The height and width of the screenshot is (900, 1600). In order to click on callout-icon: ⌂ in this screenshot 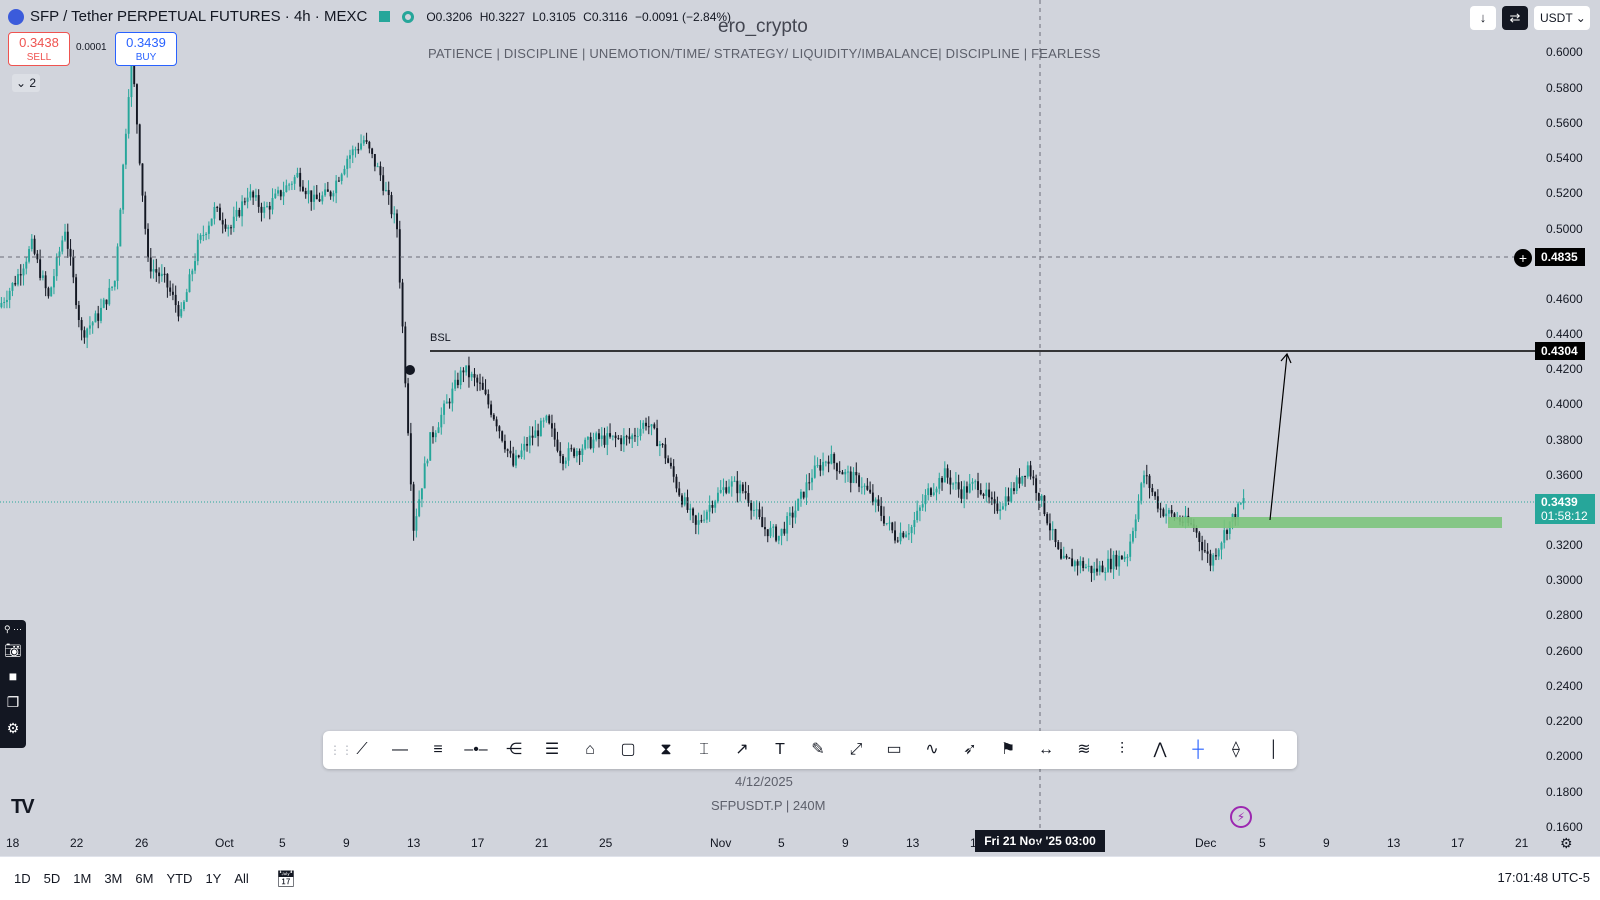, I will do `click(590, 749)`.